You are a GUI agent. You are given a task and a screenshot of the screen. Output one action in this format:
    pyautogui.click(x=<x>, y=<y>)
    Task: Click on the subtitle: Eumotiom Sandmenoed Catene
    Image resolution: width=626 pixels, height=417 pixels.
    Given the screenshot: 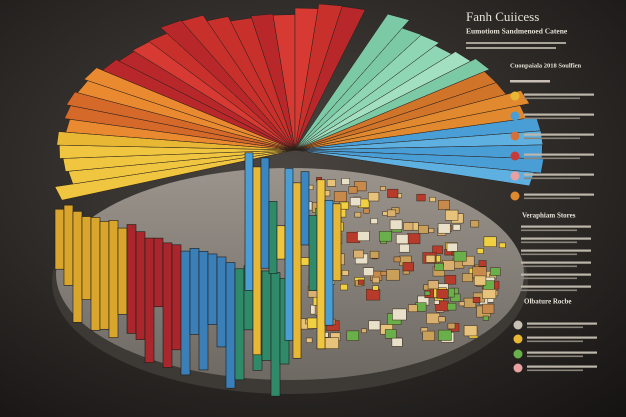 What is the action you would take?
    pyautogui.click(x=517, y=31)
    